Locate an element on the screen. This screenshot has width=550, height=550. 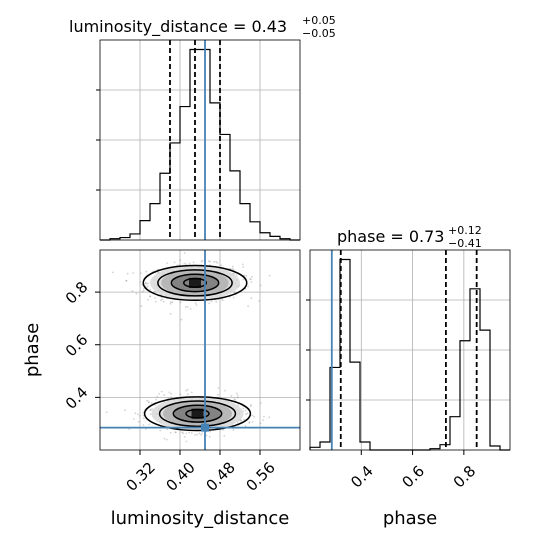
luminosity-distance-histogram-panel is located at coordinates (198, 140).